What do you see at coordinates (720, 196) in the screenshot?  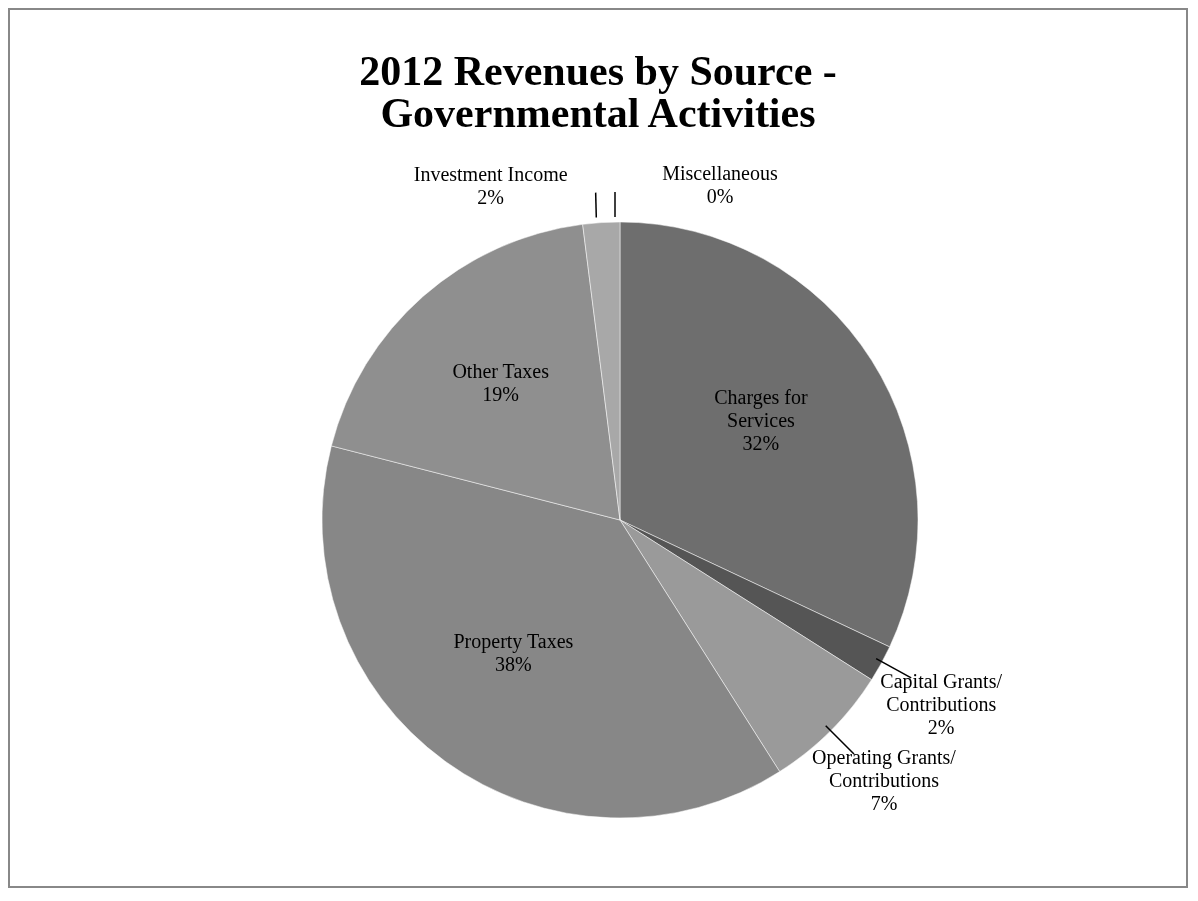 I see `text: 0%` at bounding box center [720, 196].